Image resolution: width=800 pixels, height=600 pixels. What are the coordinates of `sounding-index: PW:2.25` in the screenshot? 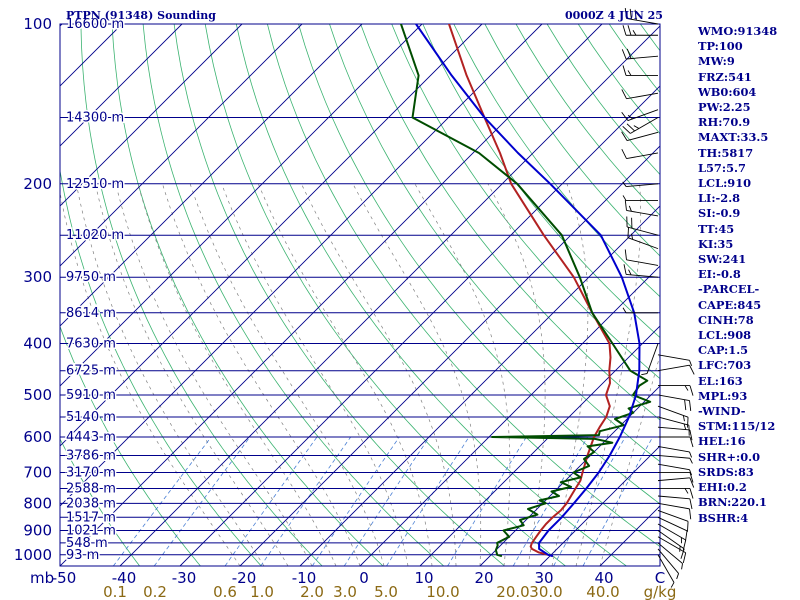 It's located at (724, 107).